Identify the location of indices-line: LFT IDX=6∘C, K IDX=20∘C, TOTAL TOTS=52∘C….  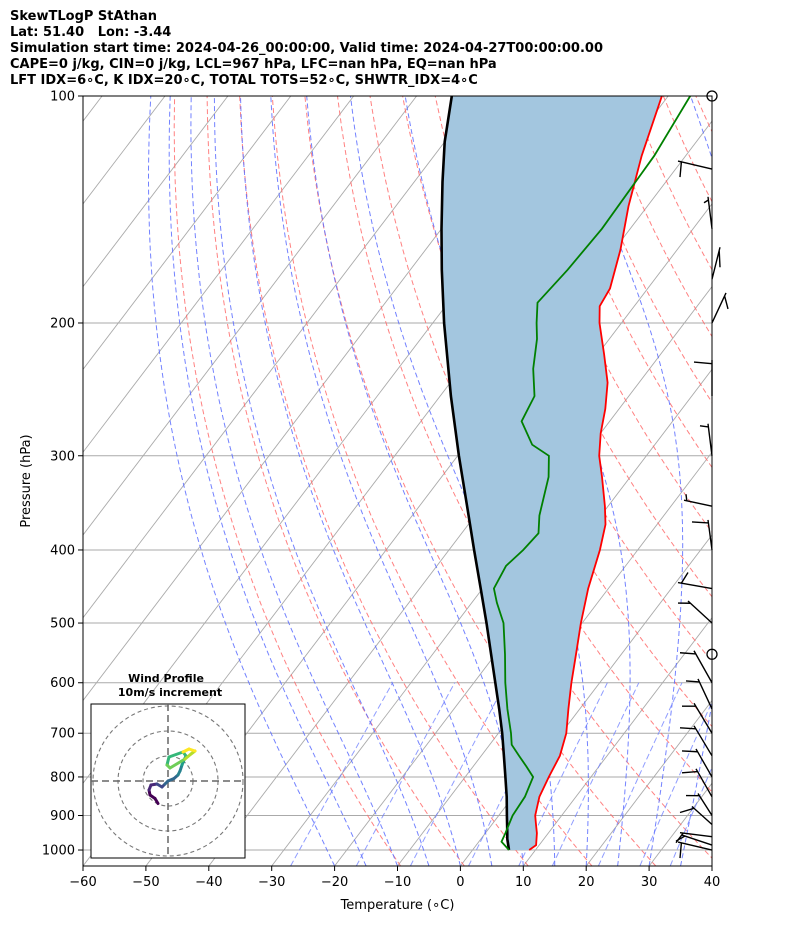
(244, 80).